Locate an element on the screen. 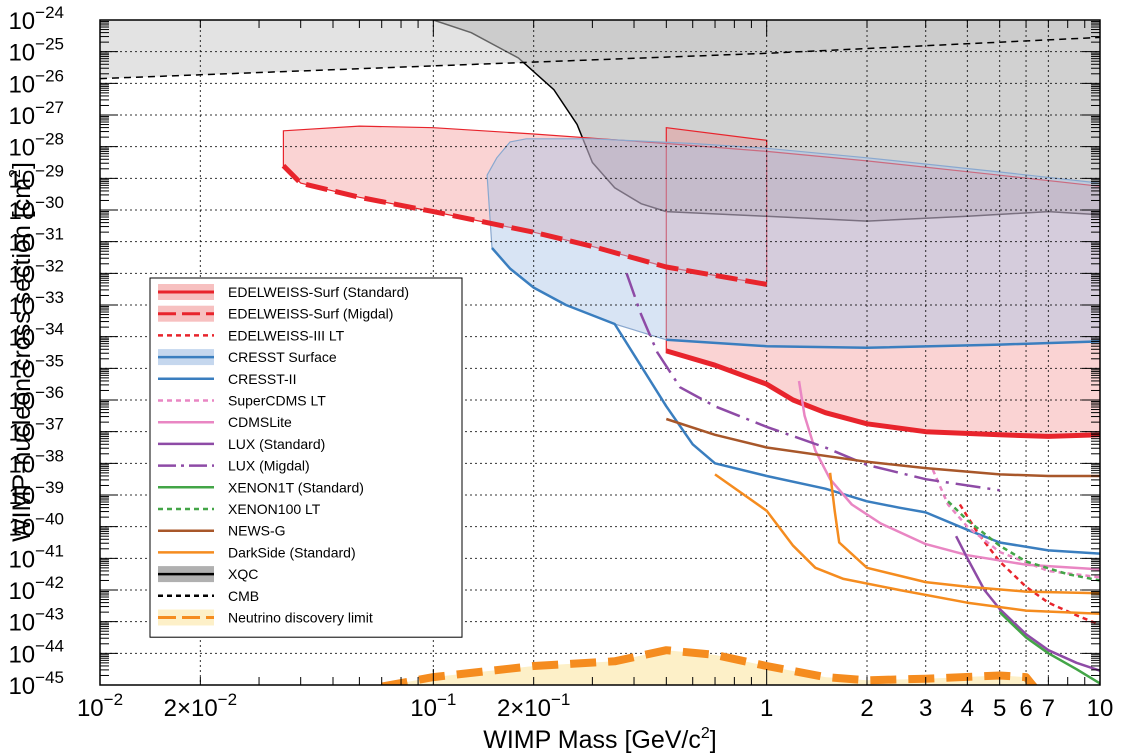 The height and width of the screenshot is (755, 1124). series-fill-neutrino-discovery-limit is located at coordinates (709, 667).